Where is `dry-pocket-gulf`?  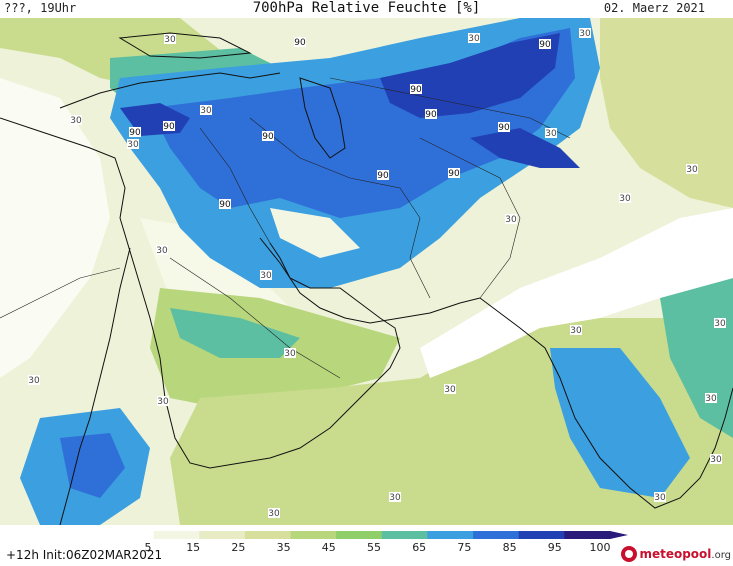
dry-pocket-gulf is located at coordinates (315, 233).